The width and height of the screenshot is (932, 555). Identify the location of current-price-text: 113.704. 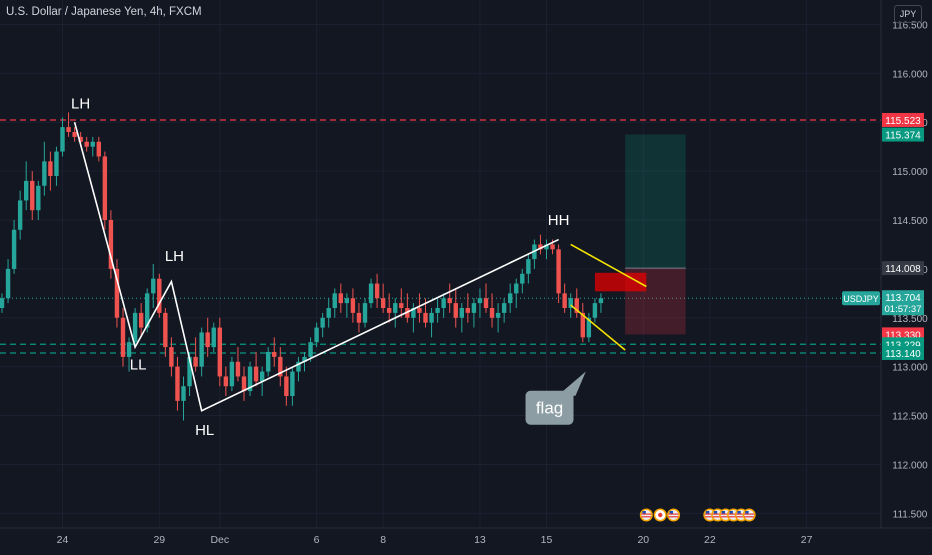
(903, 298).